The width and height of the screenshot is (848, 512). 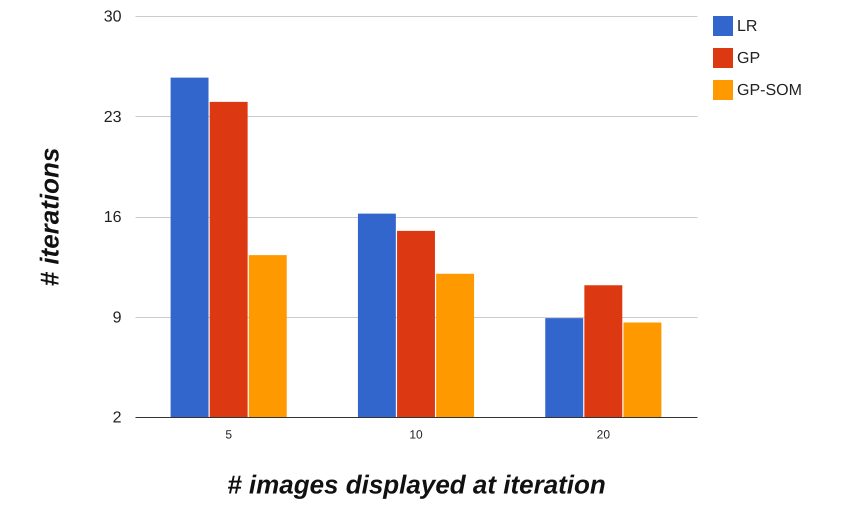 I want to click on y-tick-label: 2, so click(x=117, y=418).